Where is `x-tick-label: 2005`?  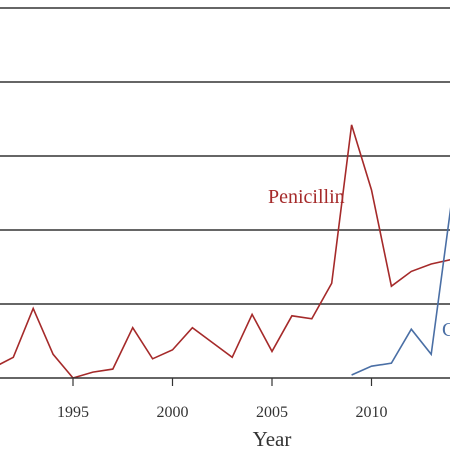
x-tick-label: 2005 is located at coordinates (272, 412).